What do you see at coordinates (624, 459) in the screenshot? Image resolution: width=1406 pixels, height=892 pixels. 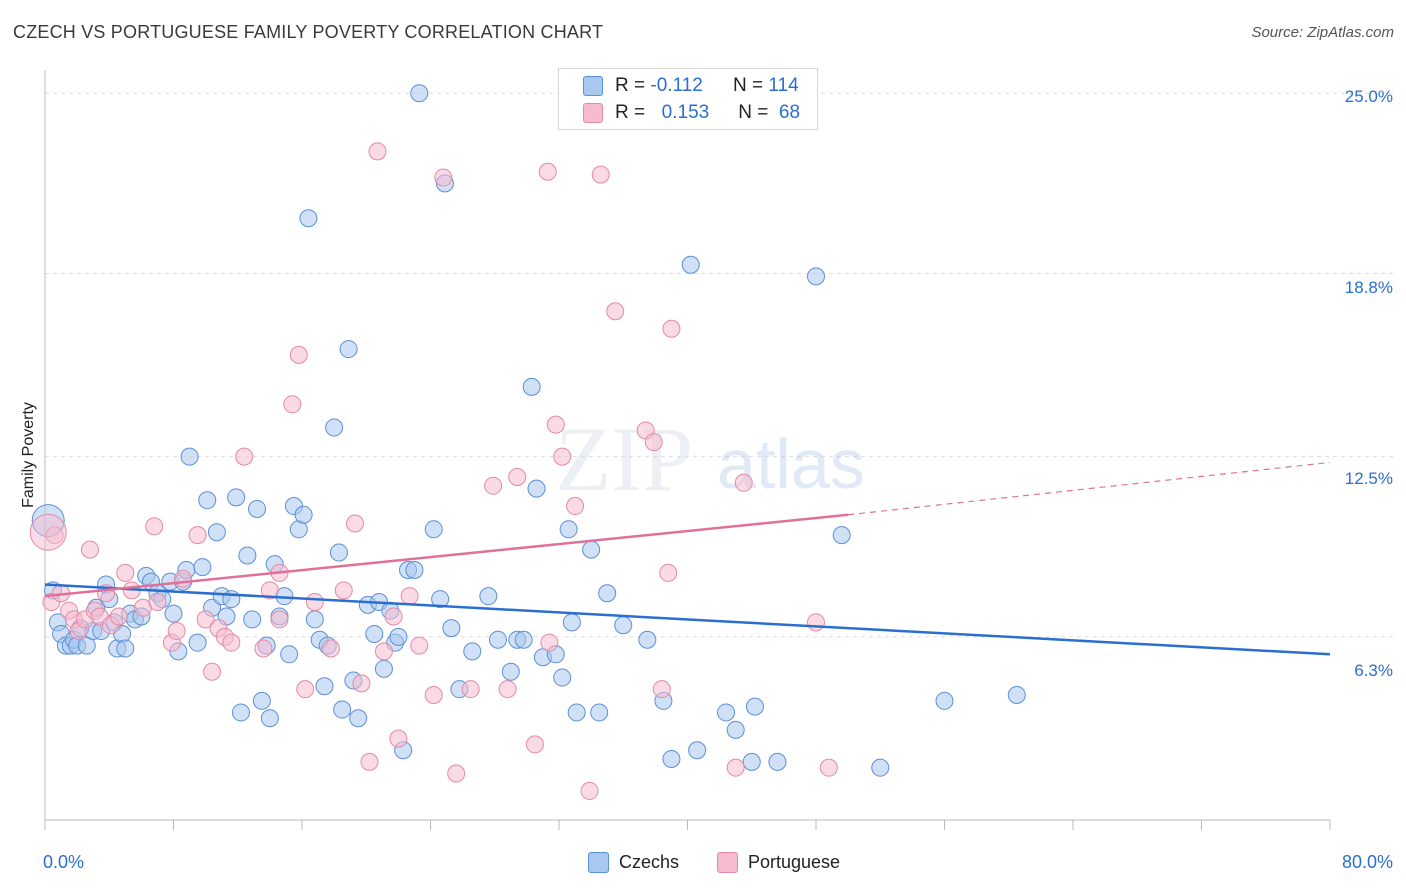 I see `watermark-zip: ZIP` at bounding box center [624, 459].